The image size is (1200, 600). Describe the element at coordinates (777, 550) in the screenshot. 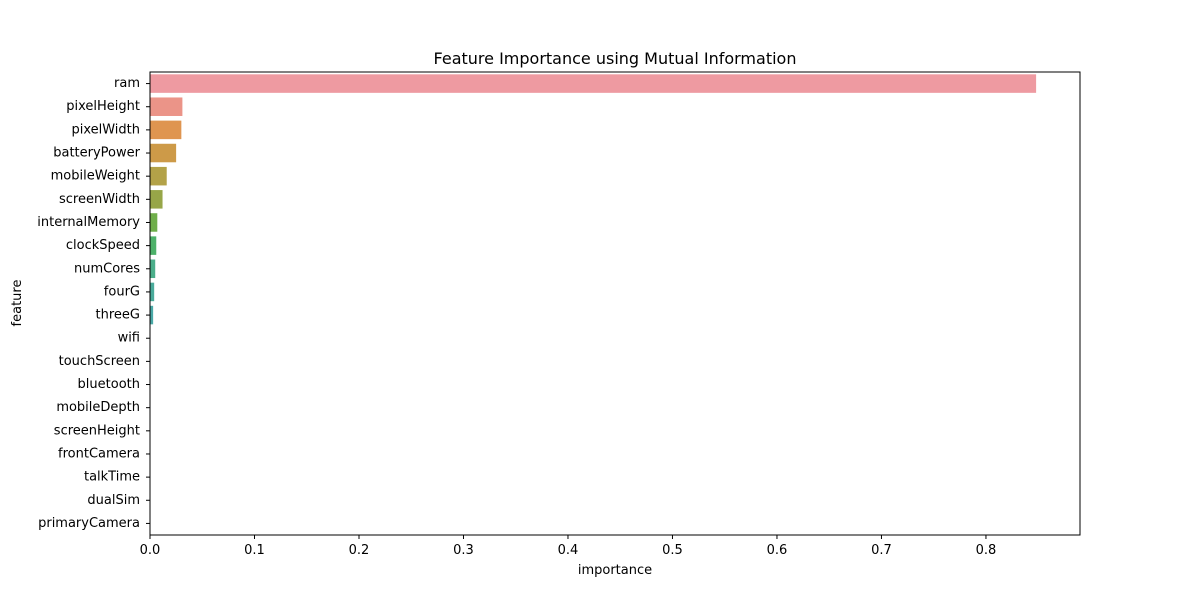

I see `x-tick-label: 0.6` at that location.